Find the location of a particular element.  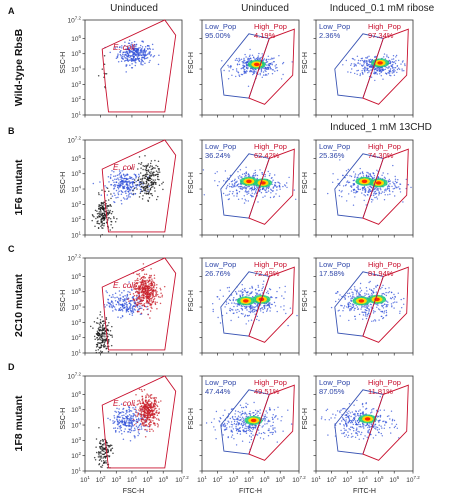

x-tick-exponent: 2 is located at coordinates (221, 477).